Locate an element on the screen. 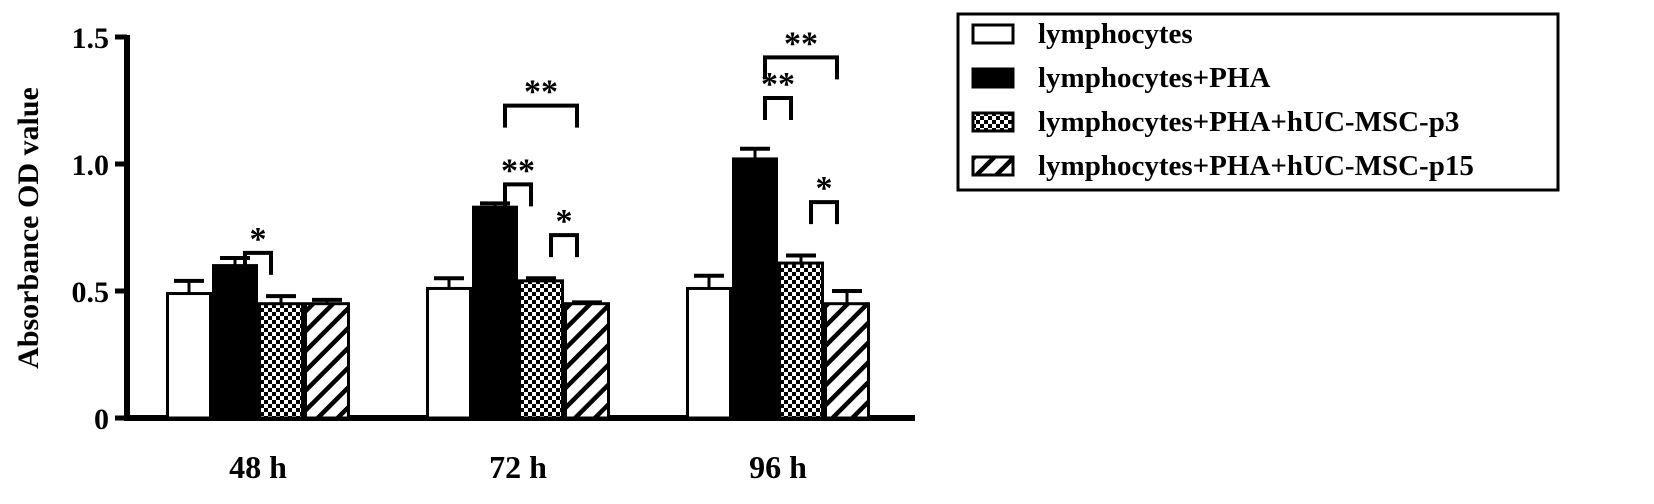 Image resolution: width=1654 pixels, height=504 pixels. y-tick-label: 0 is located at coordinates (101, 419).